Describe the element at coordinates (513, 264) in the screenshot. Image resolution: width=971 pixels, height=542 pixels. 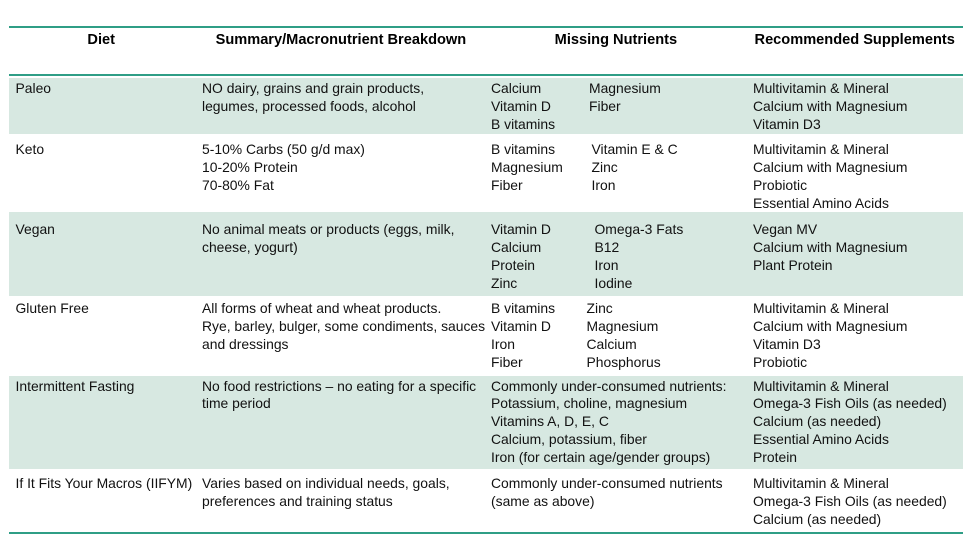
I see `cell-line: Protein` at that location.